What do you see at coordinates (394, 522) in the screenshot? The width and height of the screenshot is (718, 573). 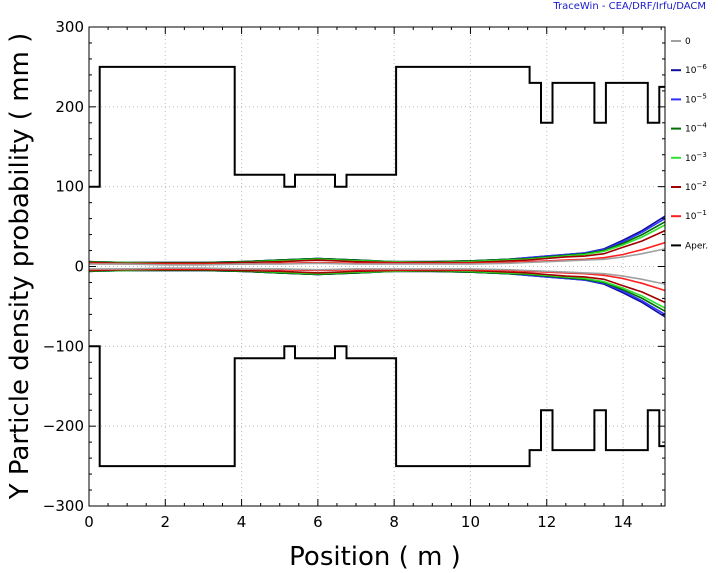 I see `x-tick-label: 8` at bounding box center [394, 522].